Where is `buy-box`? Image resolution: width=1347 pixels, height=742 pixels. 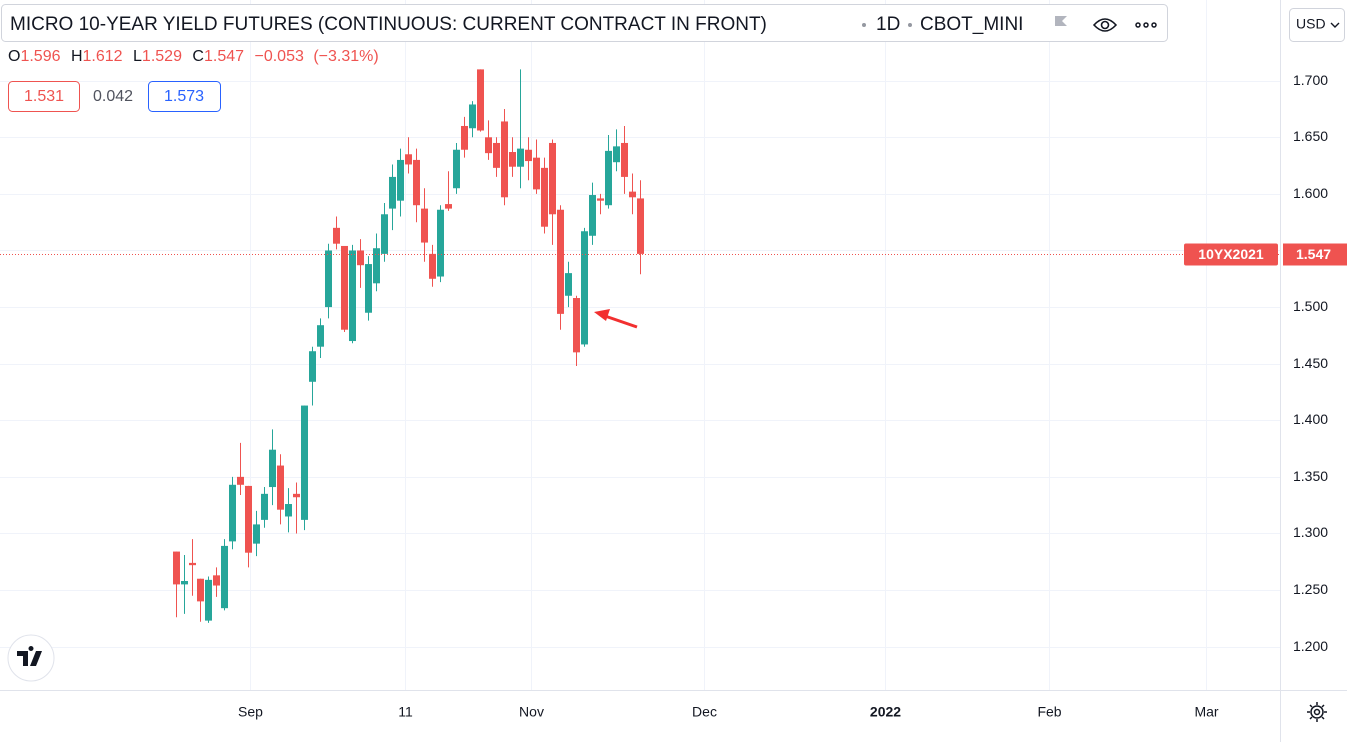
buy-box is located at coordinates (184, 96).